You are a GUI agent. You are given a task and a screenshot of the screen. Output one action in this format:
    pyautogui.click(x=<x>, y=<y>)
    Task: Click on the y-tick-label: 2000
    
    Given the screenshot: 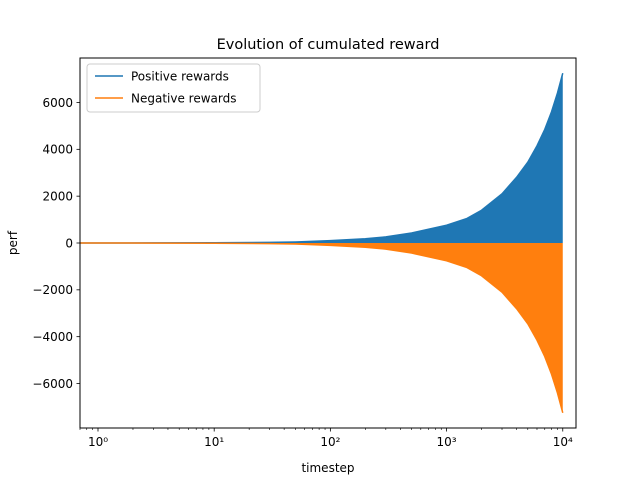 What is the action you would take?
    pyautogui.click(x=57, y=196)
    